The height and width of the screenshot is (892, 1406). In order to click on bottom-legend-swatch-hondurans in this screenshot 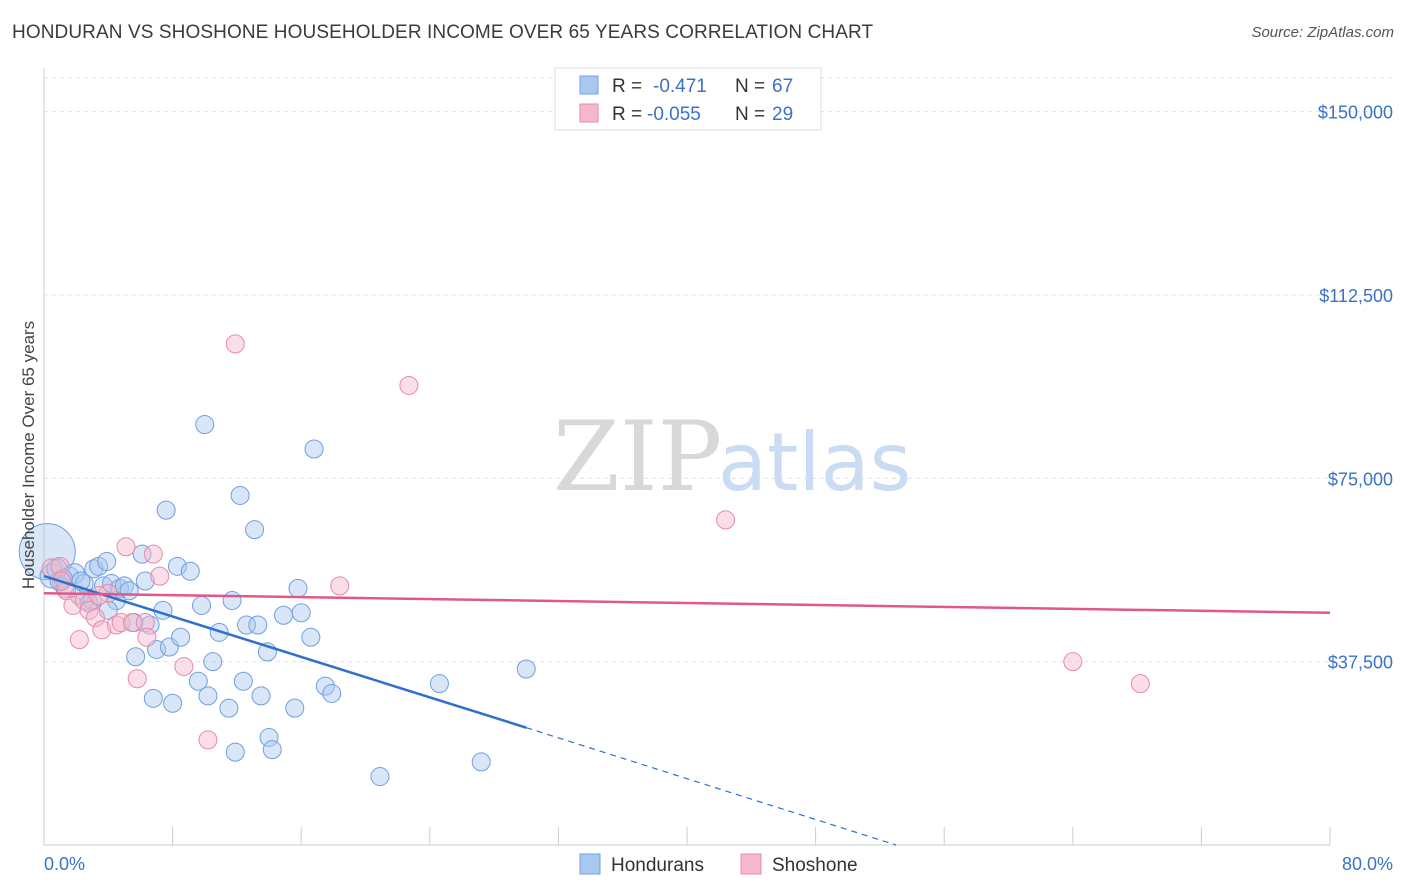, I will do `click(590, 864)`.